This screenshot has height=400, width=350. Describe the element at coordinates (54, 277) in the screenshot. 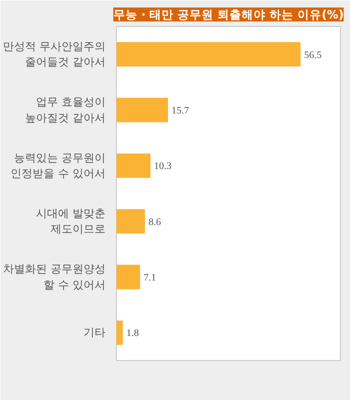

I see `y-tick-label: 차별화된 공무원양성 할 수 있어서` at that location.